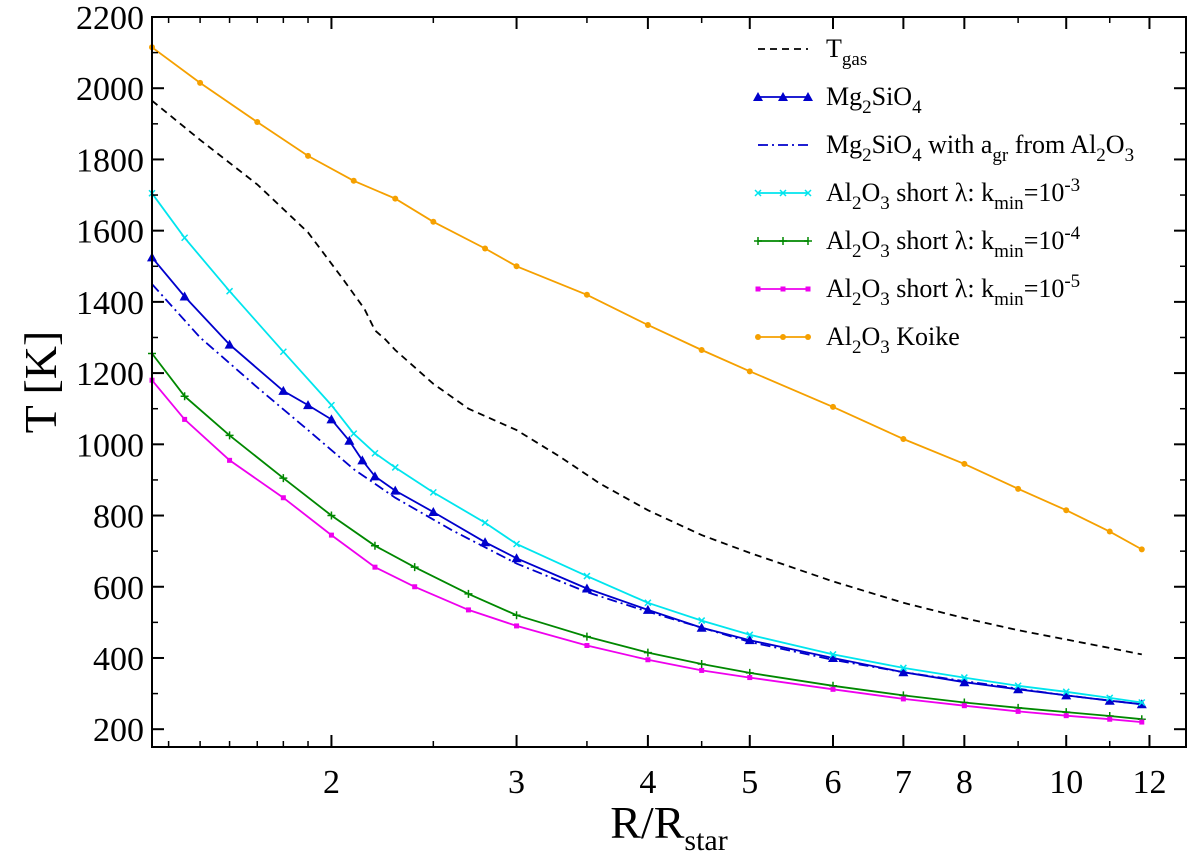  Describe the element at coordinates (110, 303) in the screenshot. I see `y-tick-label: 1400` at that location.